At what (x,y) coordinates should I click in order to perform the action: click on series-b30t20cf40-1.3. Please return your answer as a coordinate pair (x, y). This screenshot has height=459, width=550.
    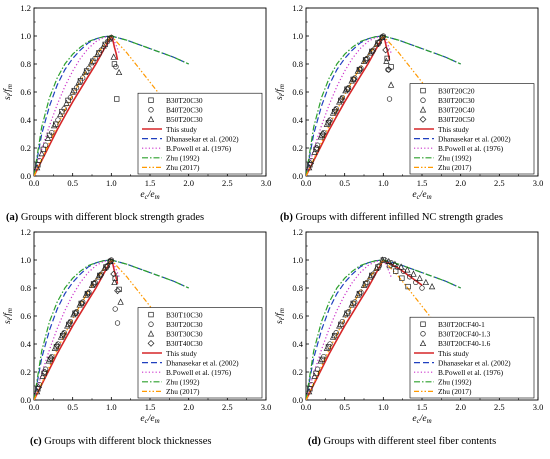
    Looking at the image, I should click on (366, 322).